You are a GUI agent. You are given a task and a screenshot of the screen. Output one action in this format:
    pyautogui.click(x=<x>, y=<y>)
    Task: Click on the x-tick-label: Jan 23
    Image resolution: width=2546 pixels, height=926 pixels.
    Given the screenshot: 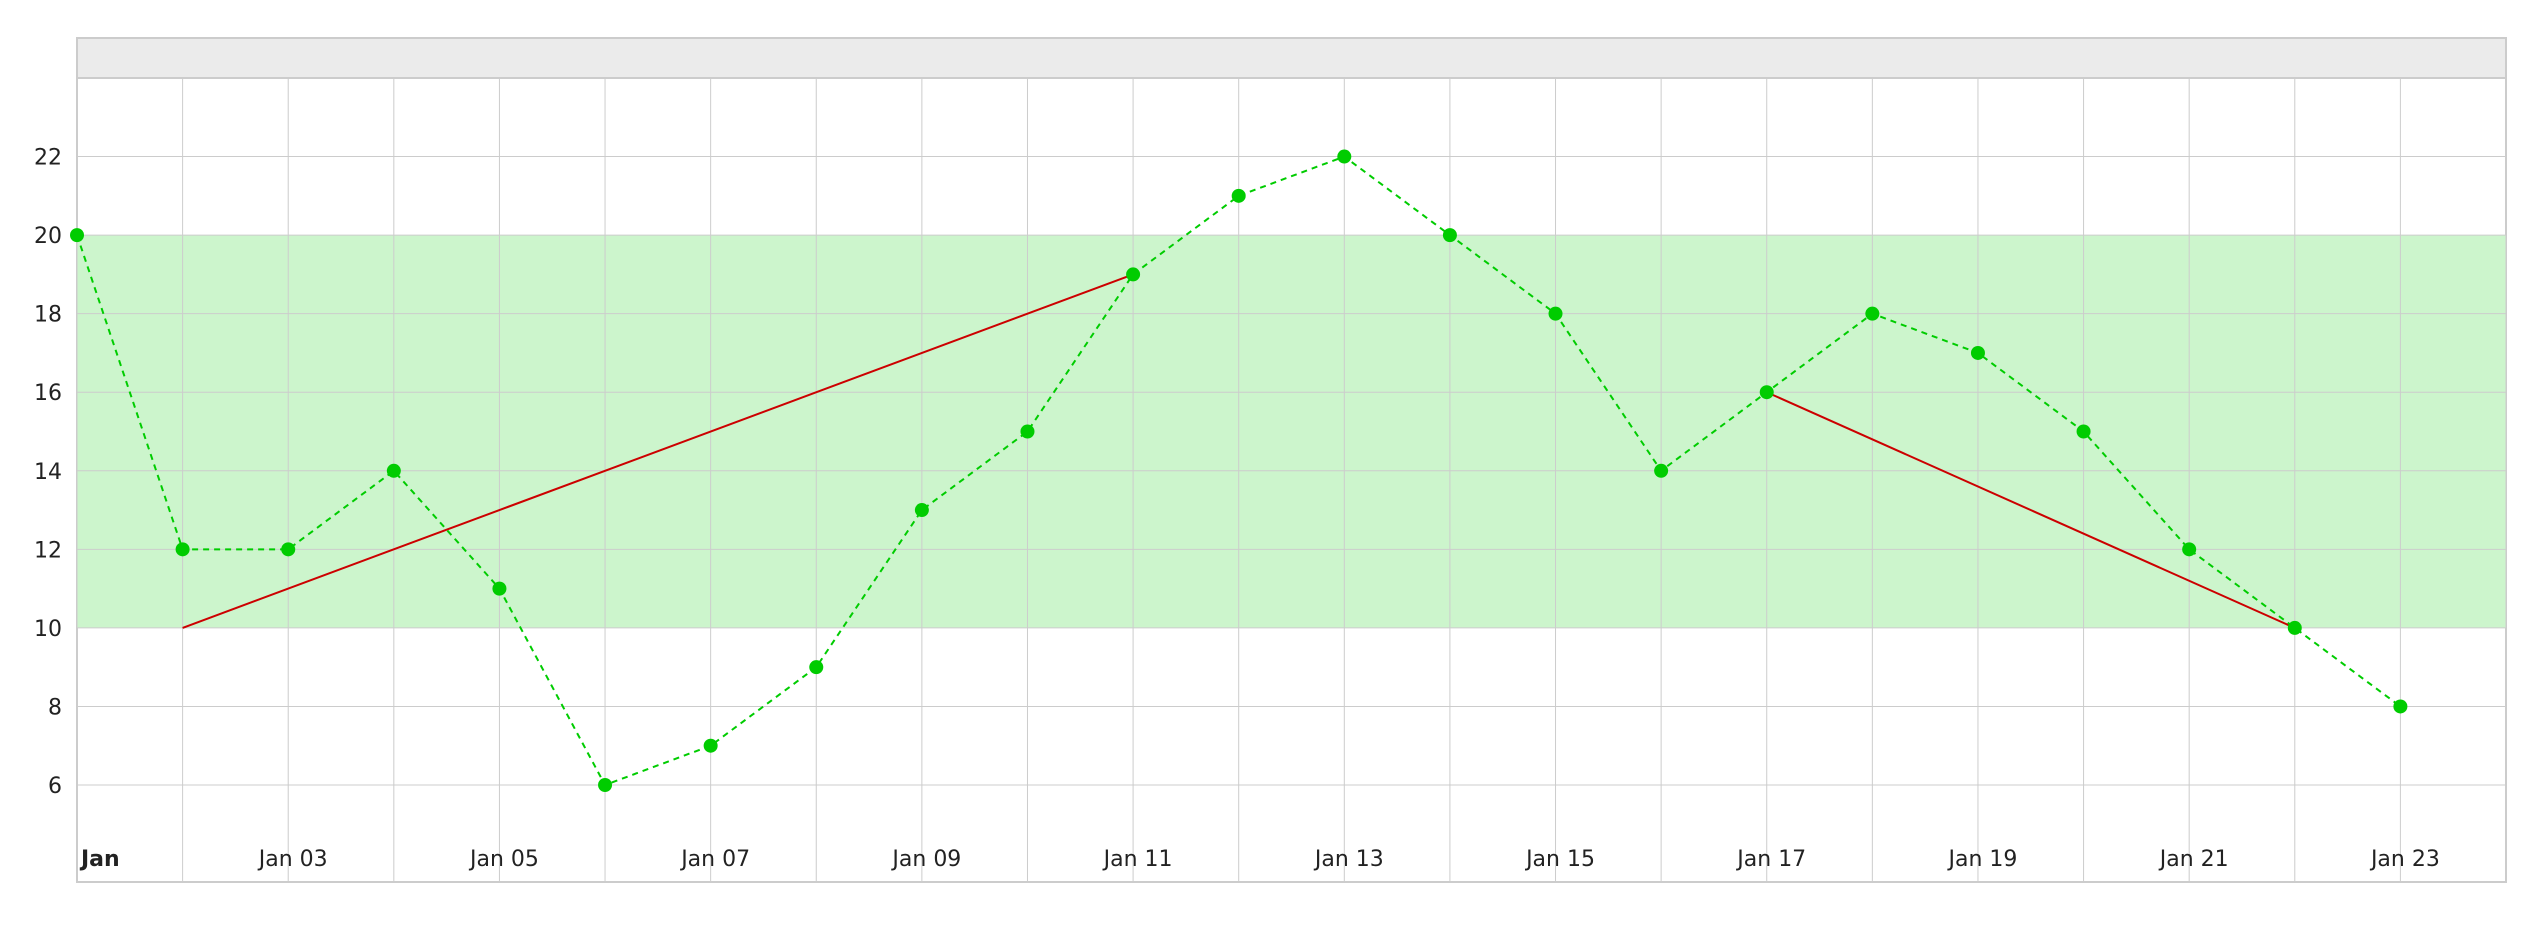 What is the action you would take?
    pyautogui.click(x=2404, y=859)
    